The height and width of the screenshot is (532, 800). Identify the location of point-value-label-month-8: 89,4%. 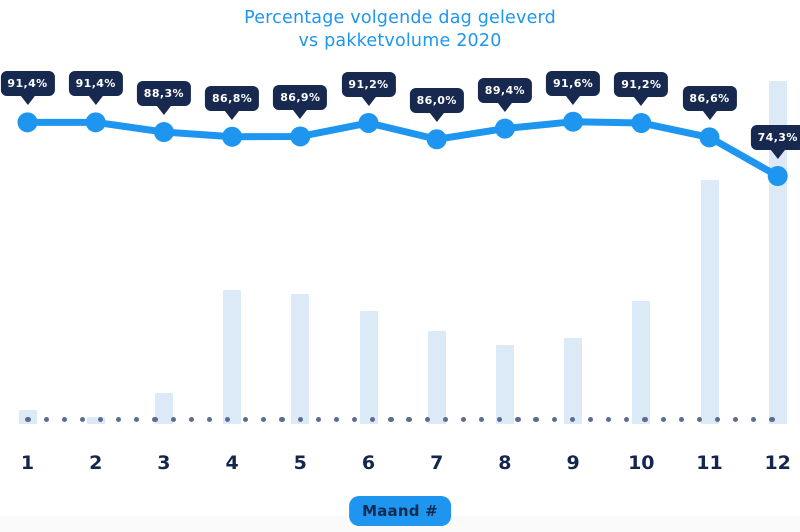
(504, 90).